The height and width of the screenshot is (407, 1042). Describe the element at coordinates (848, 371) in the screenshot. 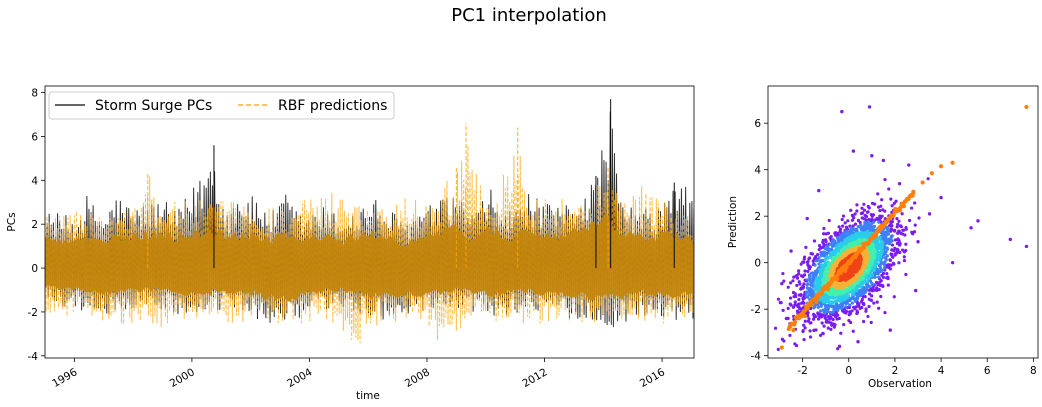

I see `x-tick-label: 0` at that location.